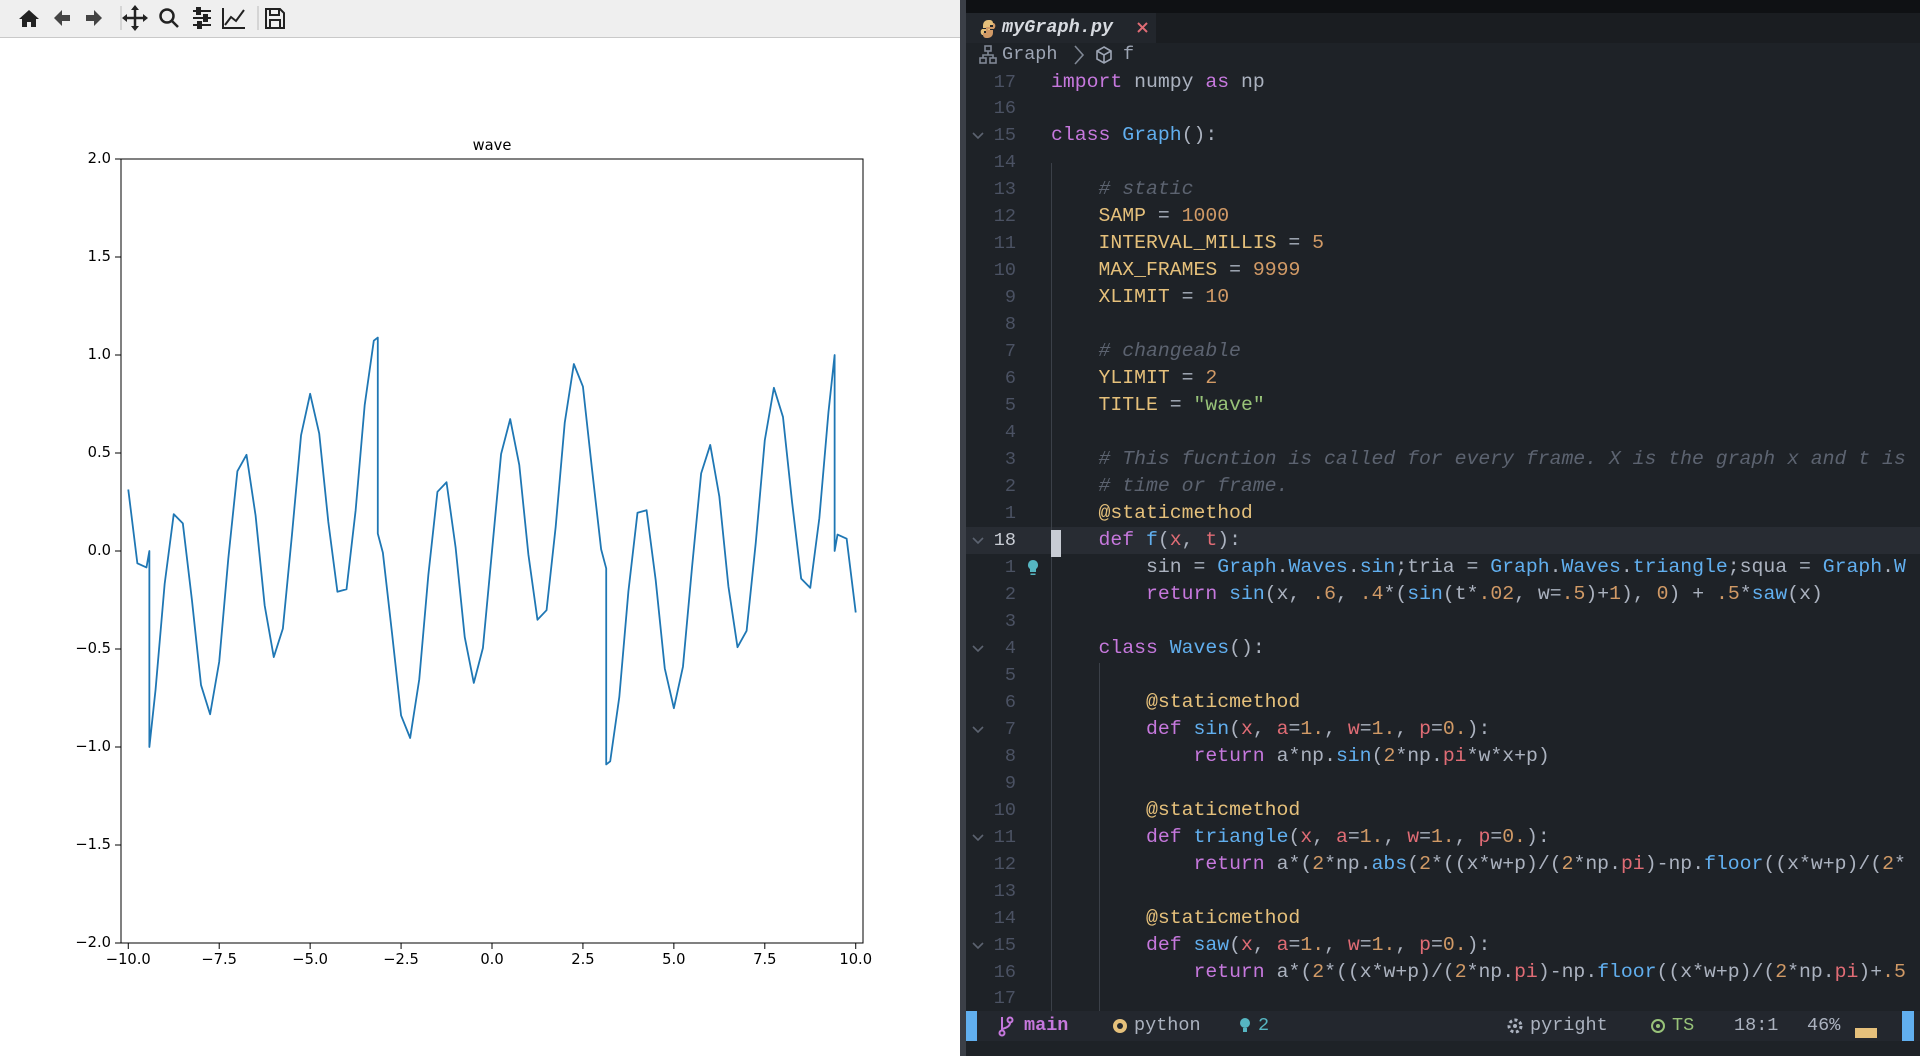 This screenshot has width=1920, height=1056. What do you see at coordinates (1514, 836) in the screenshot?
I see `code-token: 0.` at bounding box center [1514, 836].